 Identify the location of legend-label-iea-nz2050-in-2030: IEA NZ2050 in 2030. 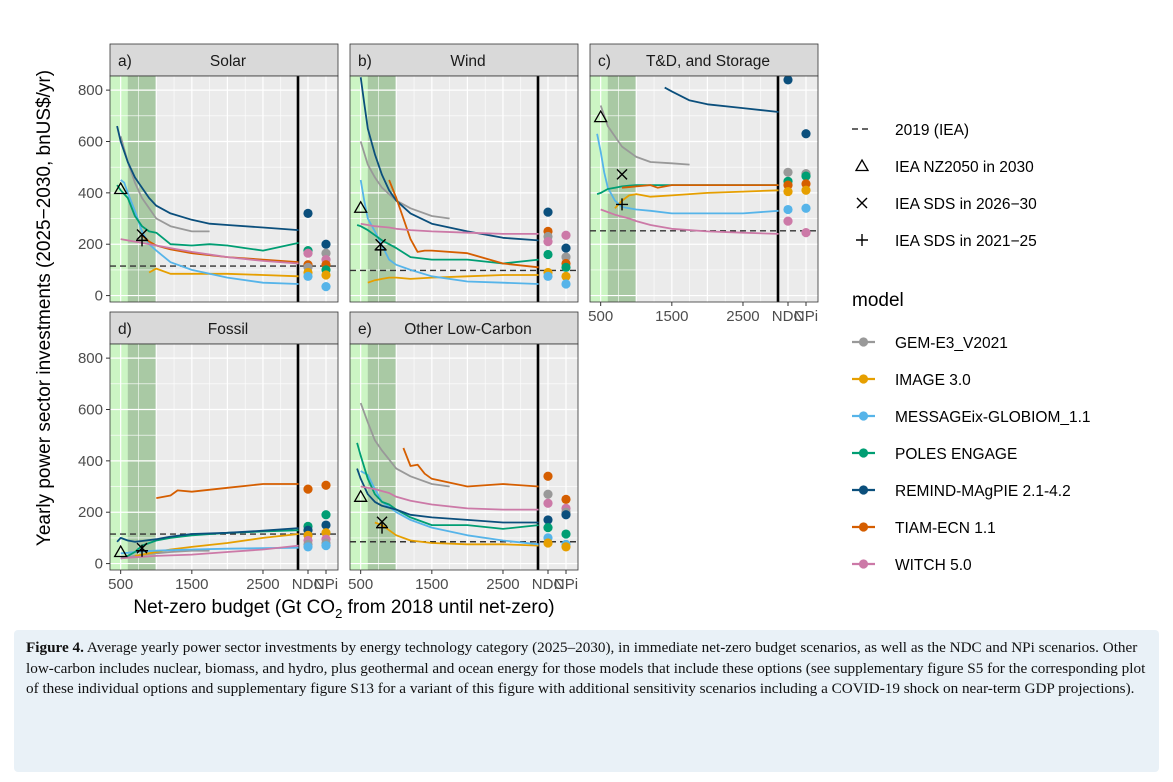
(964, 167).